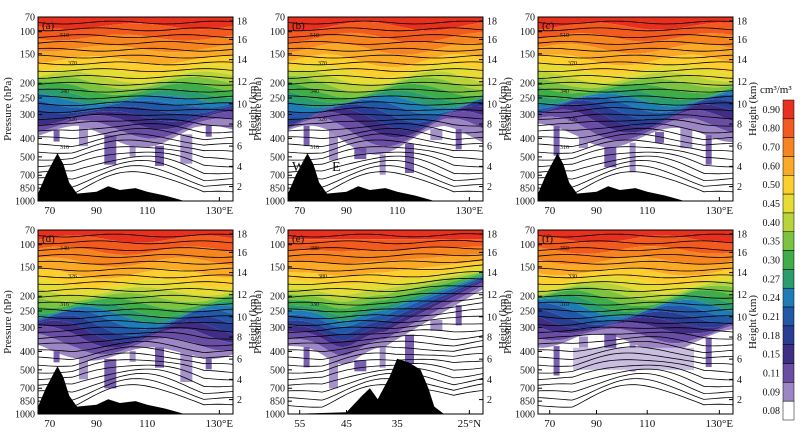  What do you see at coordinates (772, 242) in the screenshot?
I see `colorbar-label: 0.35` at bounding box center [772, 242].